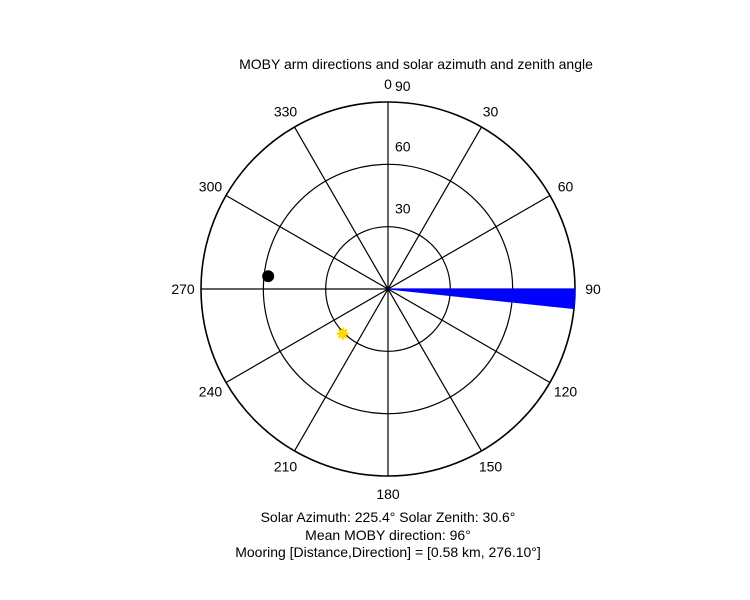  I want to click on angle-tick-label: 60, so click(566, 187).